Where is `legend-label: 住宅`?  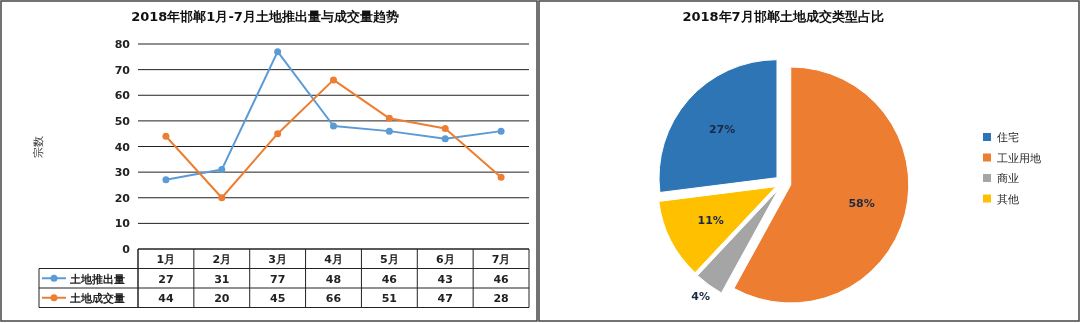
legend-label: 住宅 is located at coordinates (1008, 137).